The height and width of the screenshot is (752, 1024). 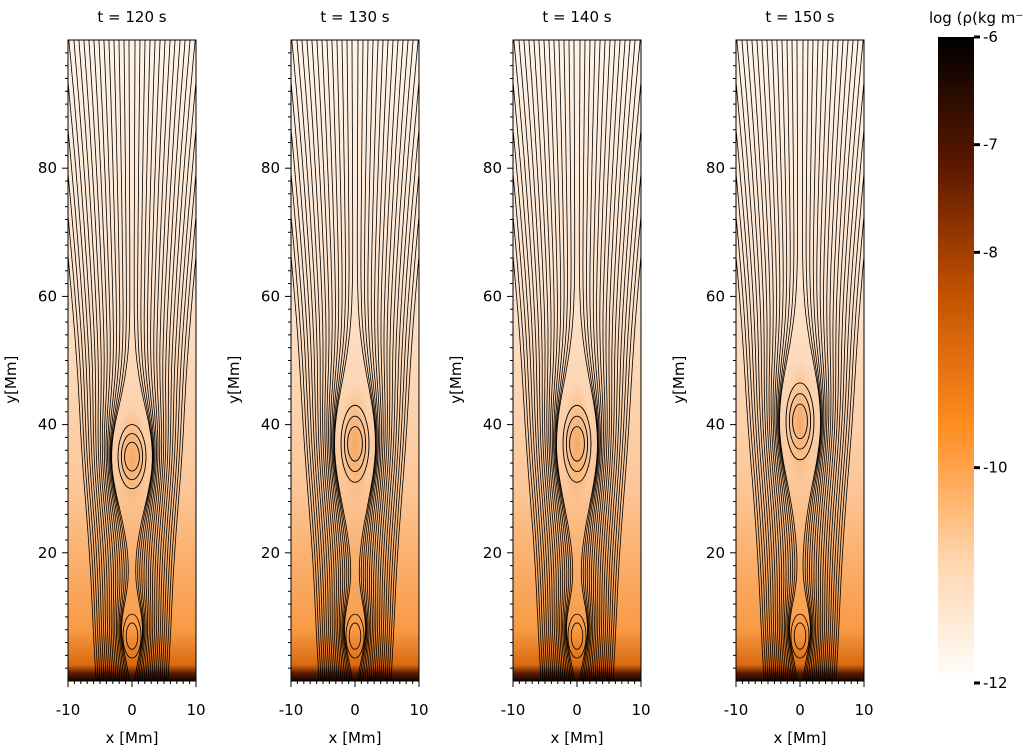 I want to click on y-tick-label: 20, so click(x=47, y=553).